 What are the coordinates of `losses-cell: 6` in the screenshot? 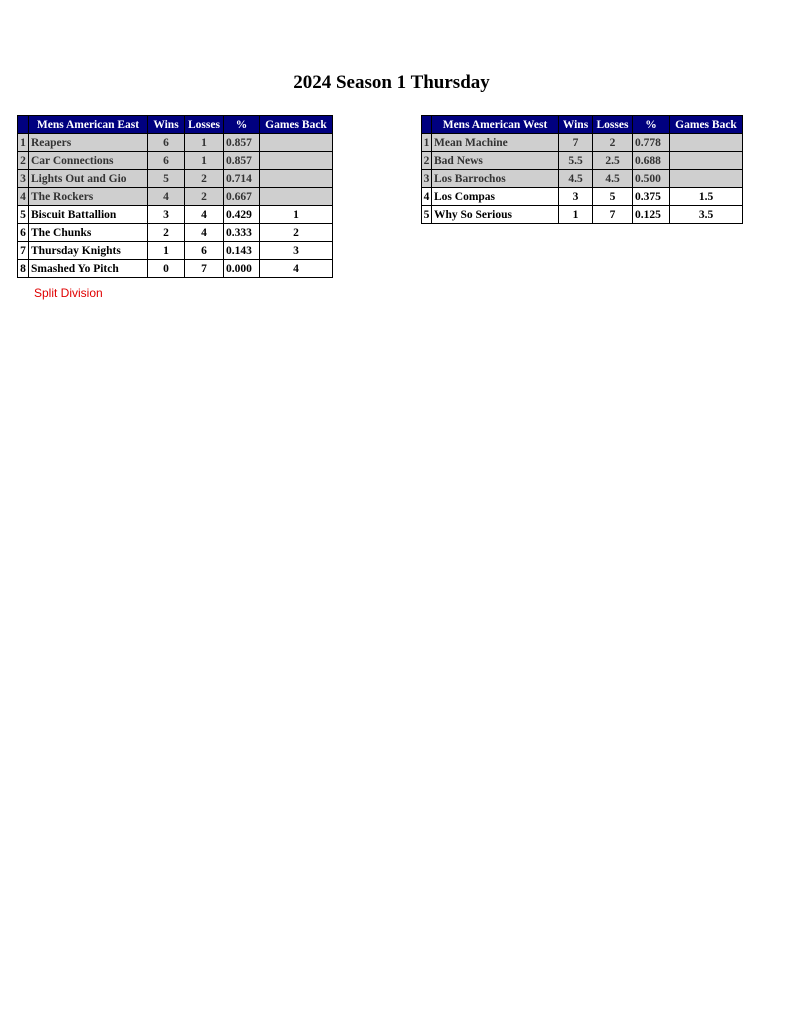 It's located at (204, 250).